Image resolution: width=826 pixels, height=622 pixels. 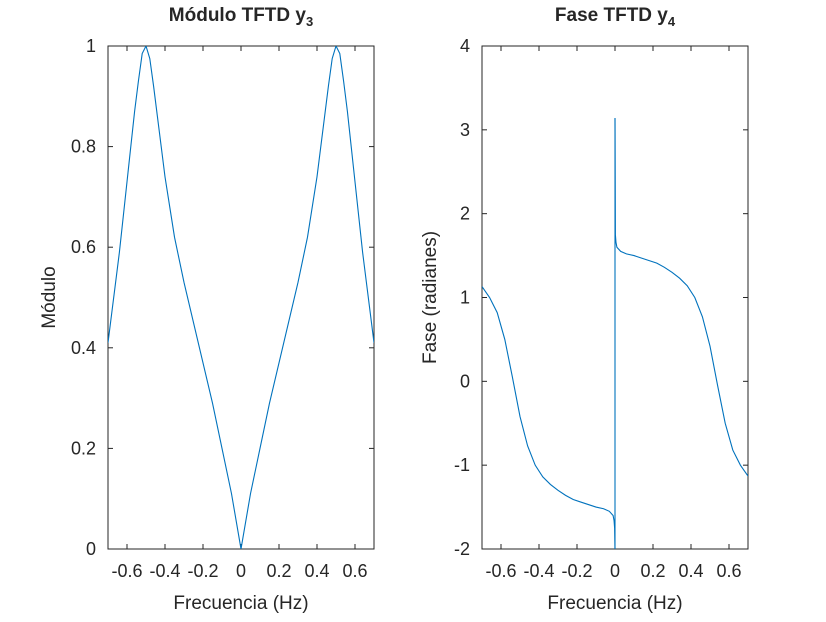 I want to click on y-tick-label: 0.6, so click(x=83, y=247).